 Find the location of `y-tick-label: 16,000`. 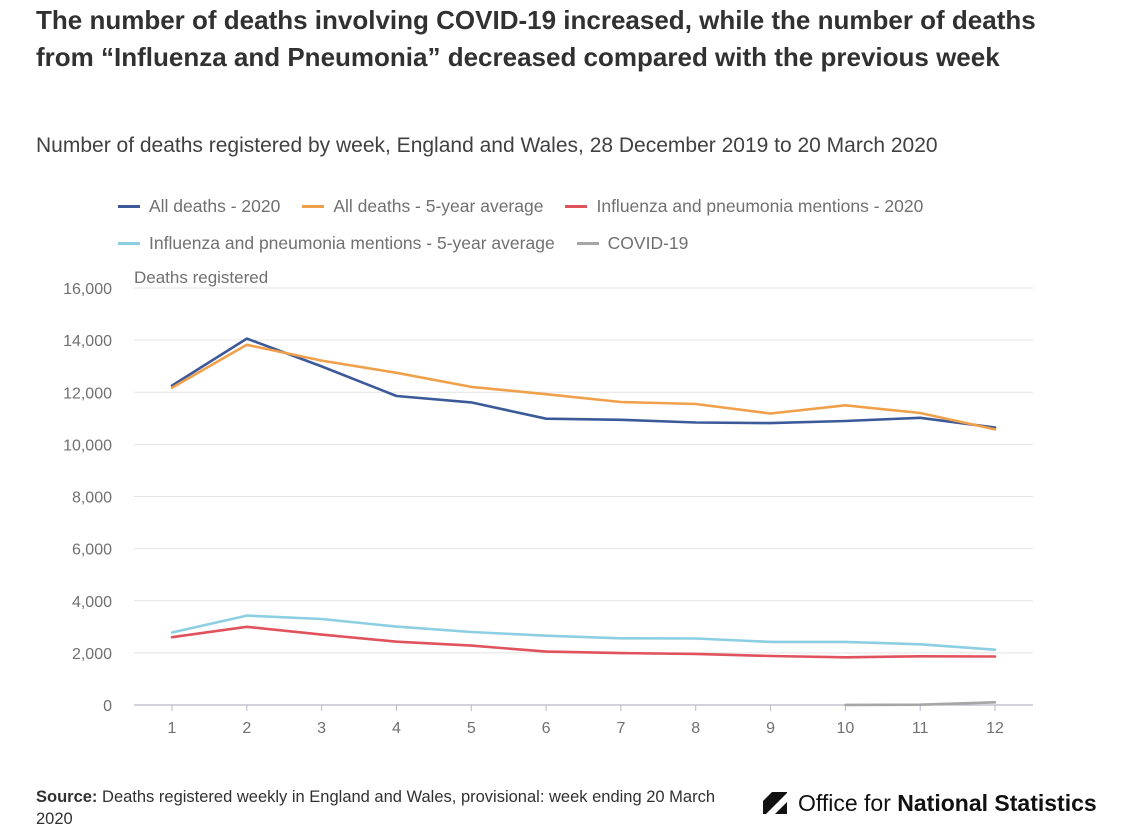

y-tick-label: 16,000 is located at coordinates (87, 289).